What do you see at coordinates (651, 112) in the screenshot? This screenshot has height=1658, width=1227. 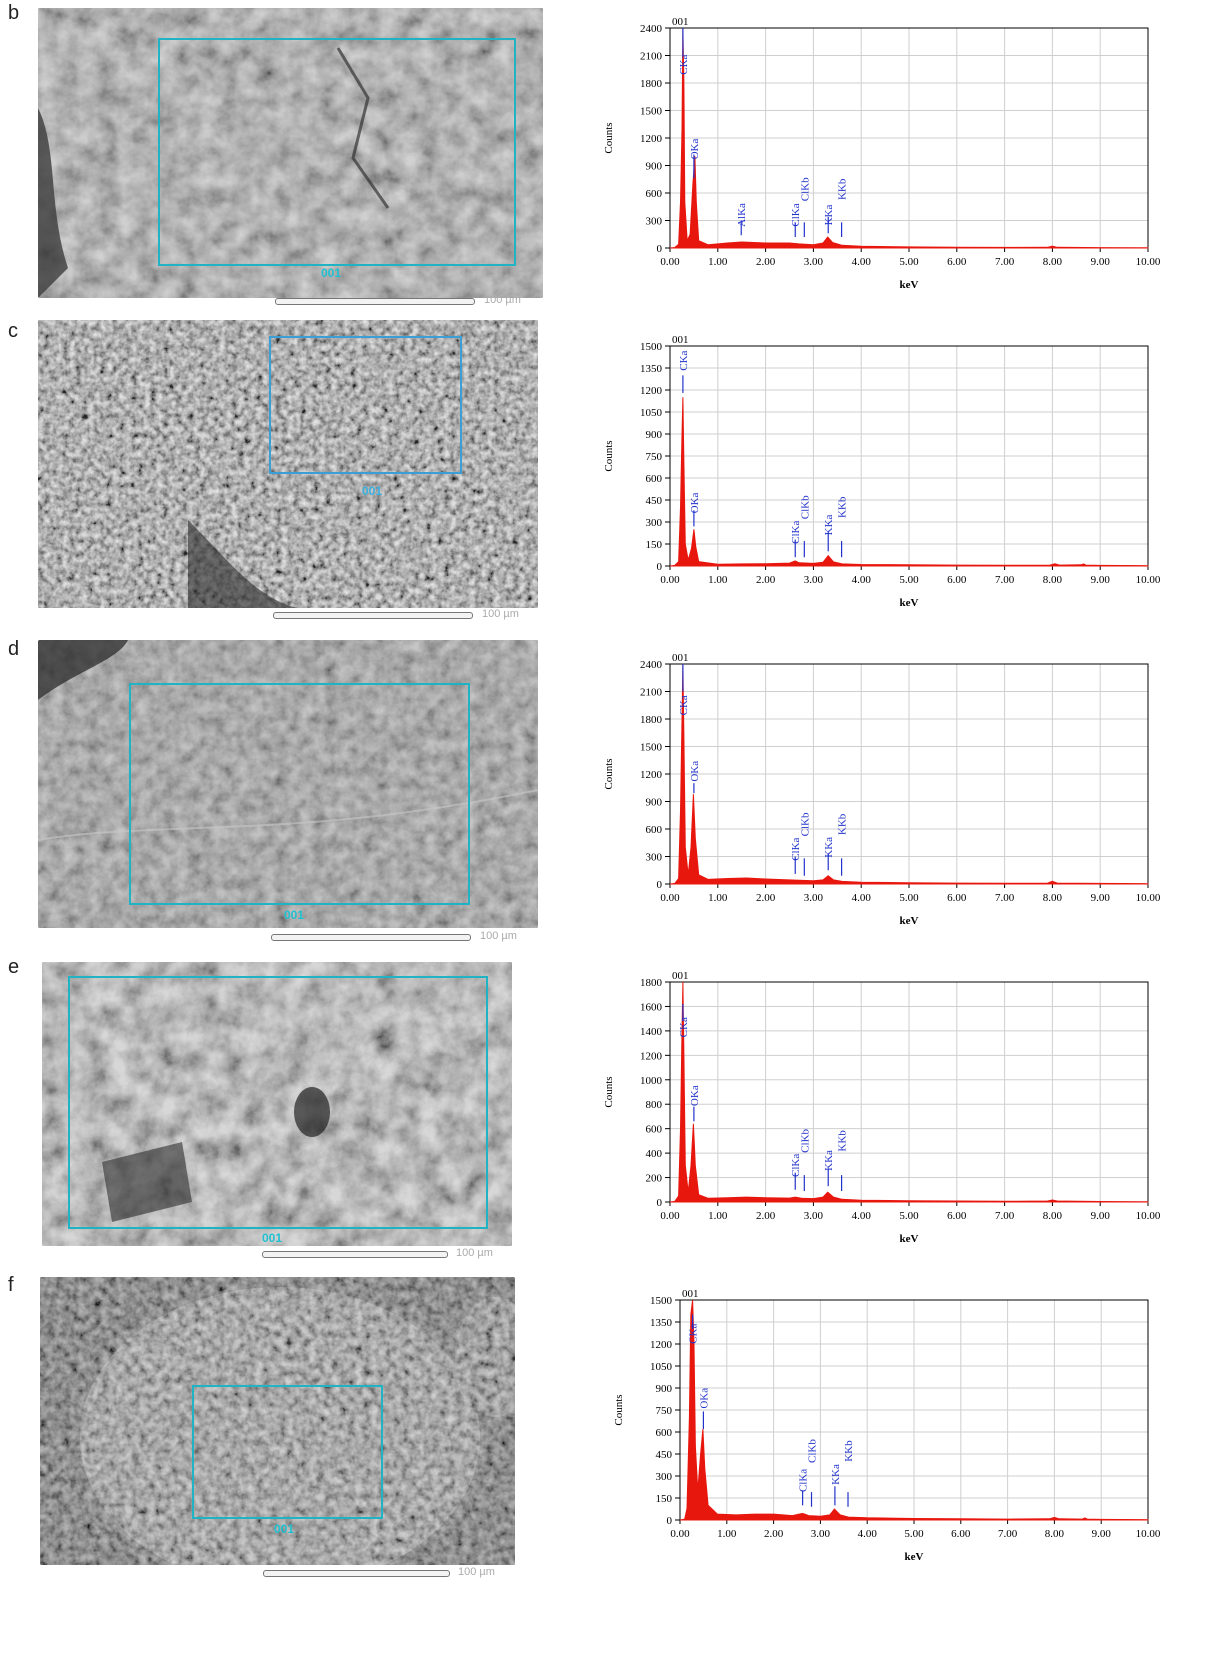 I see `y-tick-label: 1500` at bounding box center [651, 112].